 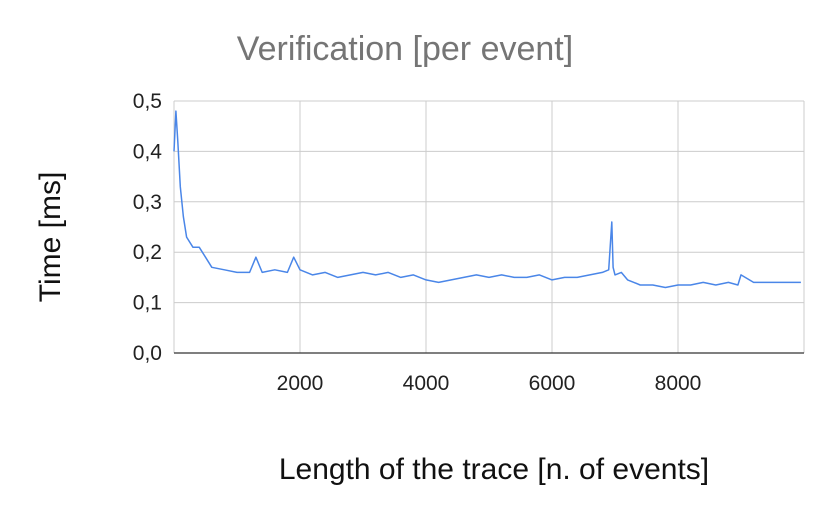 What do you see at coordinates (494, 469) in the screenshot?
I see `x-axis-title: Length of the trace [n. of events]` at bounding box center [494, 469].